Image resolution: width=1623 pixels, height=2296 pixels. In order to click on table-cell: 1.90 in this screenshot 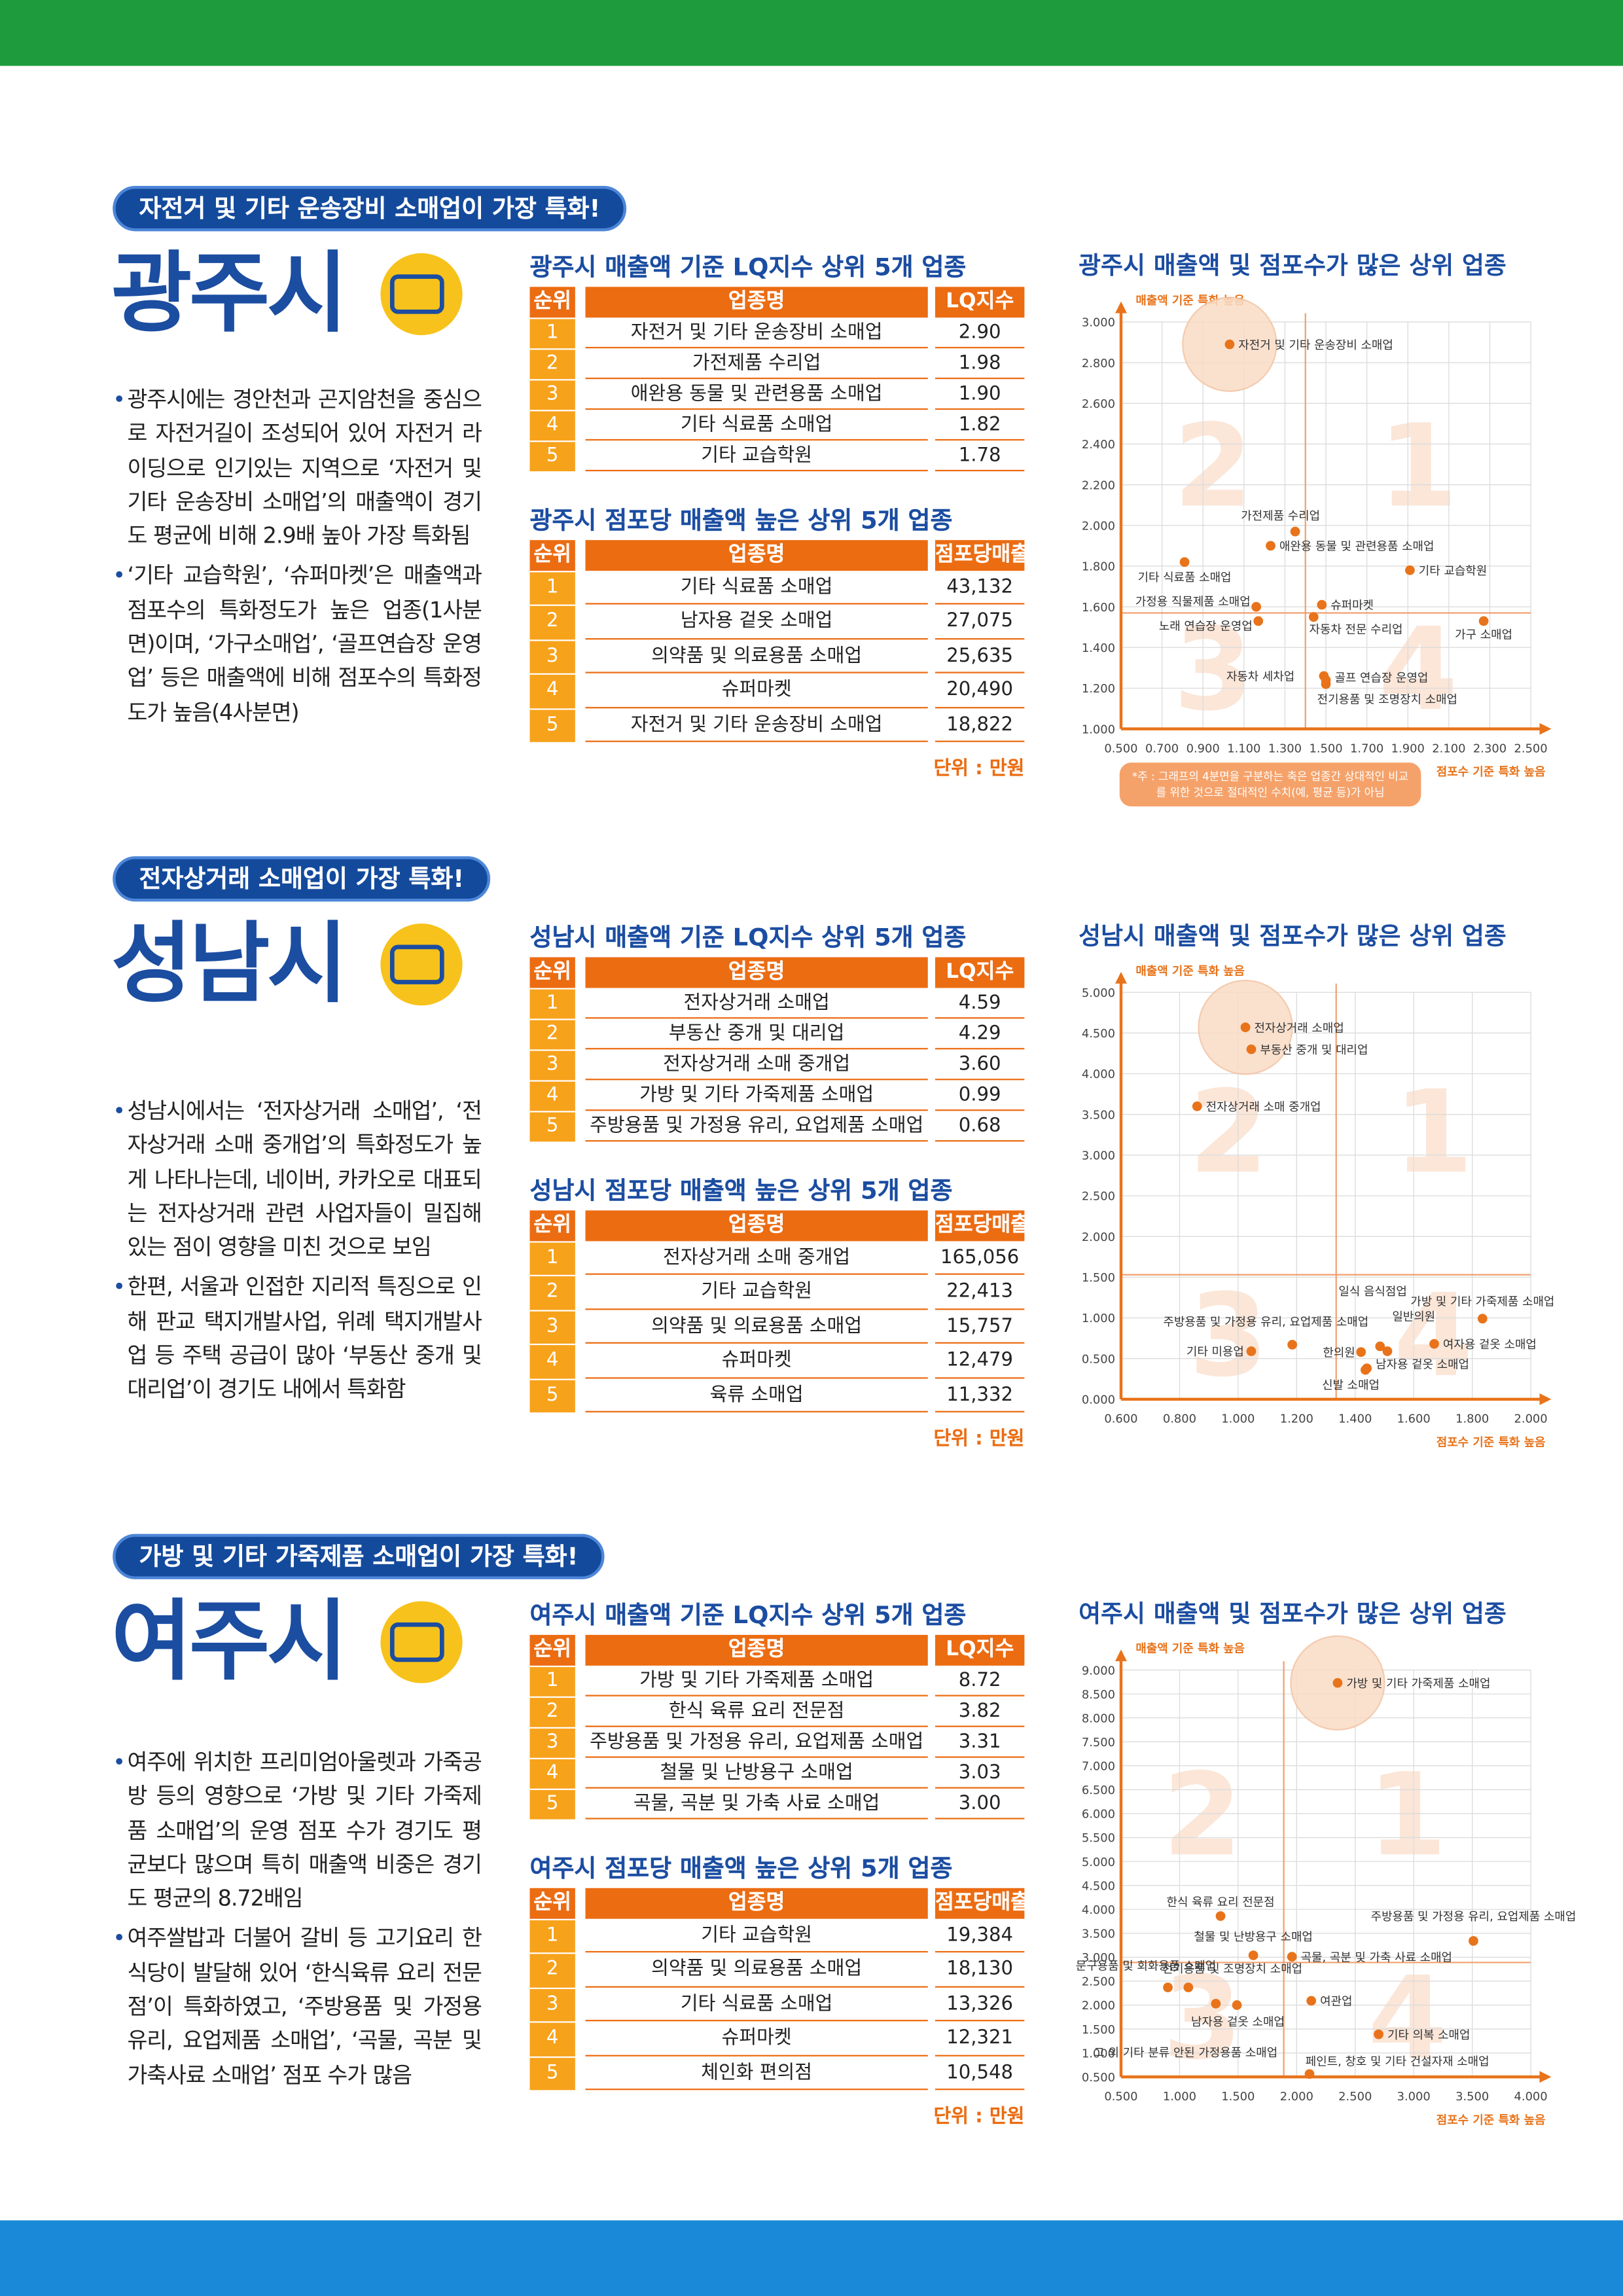, I will do `click(980, 395)`.